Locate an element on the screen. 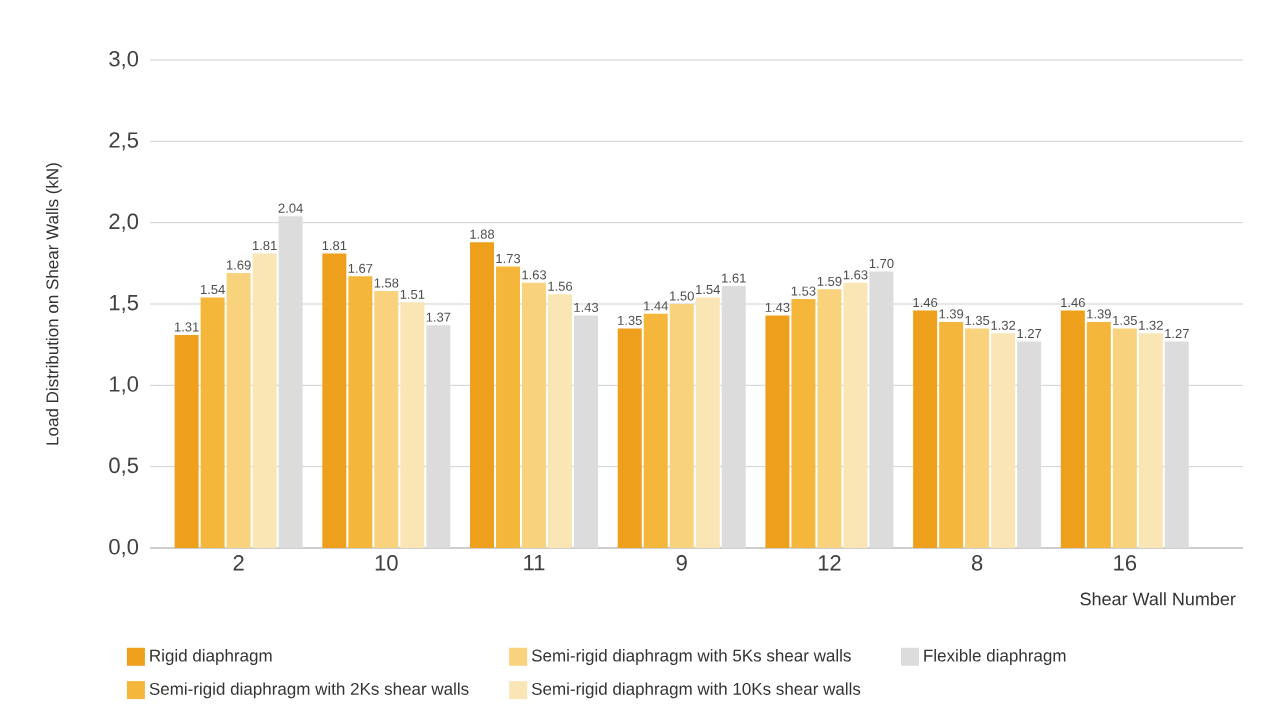  x-tick-label: 11 is located at coordinates (534, 563).